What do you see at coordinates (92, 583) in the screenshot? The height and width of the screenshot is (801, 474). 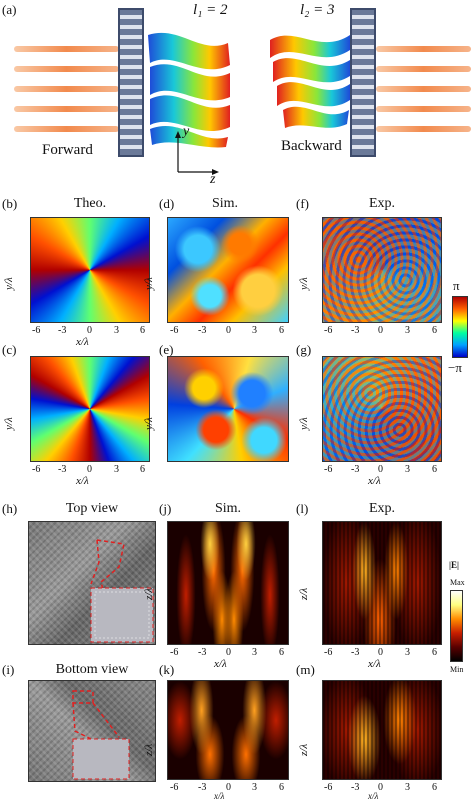 I see `sample-top-view-photo` at bounding box center [92, 583].